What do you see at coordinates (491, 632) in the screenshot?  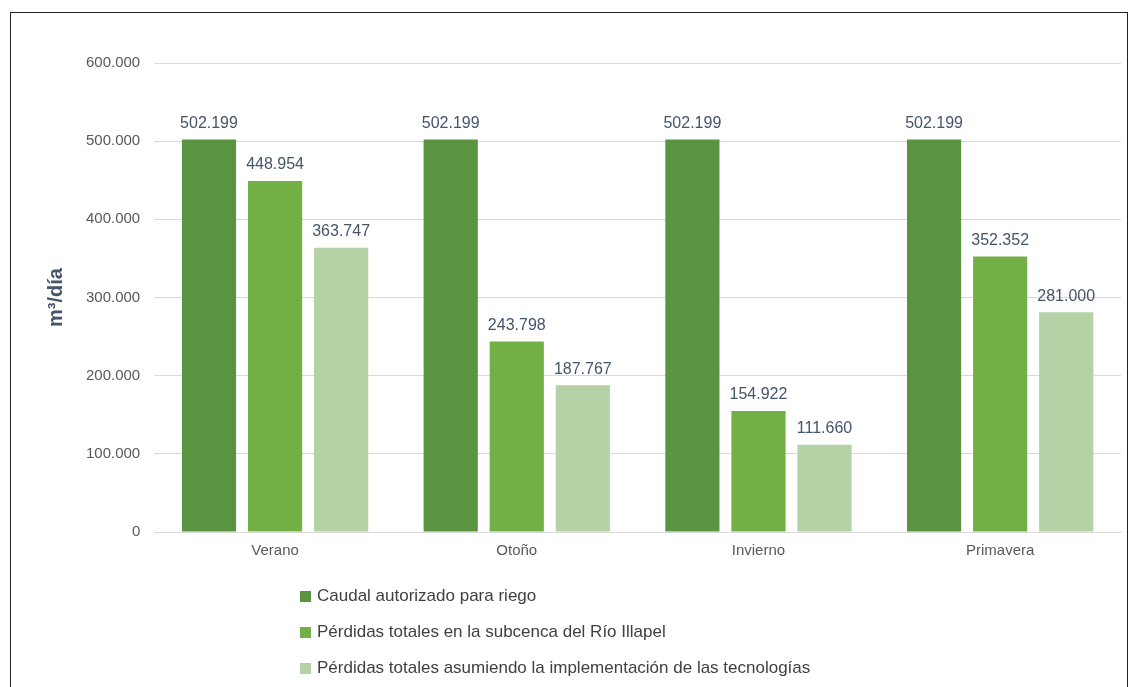 I see `legend-label: Pérdidas totales en la subcenca del Río Illapel` at bounding box center [491, 632].